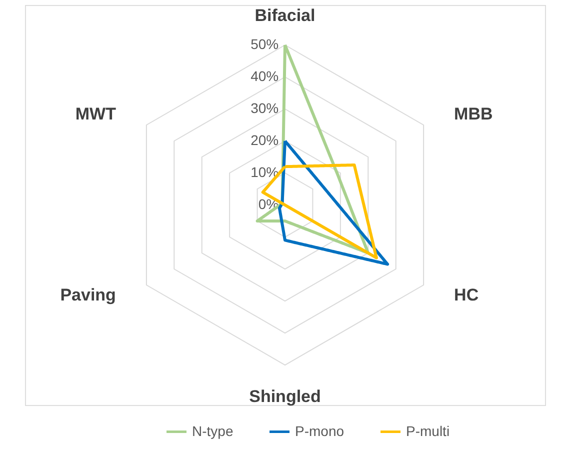  What do you see at coordinates (96, 114) in the screenshot?
I see `spoke-label: MWT` at bounding box center [96, 114].